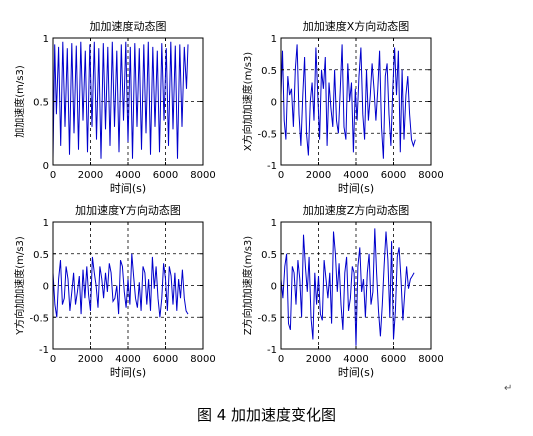 This screenshot has width=533, height=436. Describe the element at coordinates (247, 101) in the screenshot. I see `y-axis-label: X方向加加速度(m/s3)` at that location.